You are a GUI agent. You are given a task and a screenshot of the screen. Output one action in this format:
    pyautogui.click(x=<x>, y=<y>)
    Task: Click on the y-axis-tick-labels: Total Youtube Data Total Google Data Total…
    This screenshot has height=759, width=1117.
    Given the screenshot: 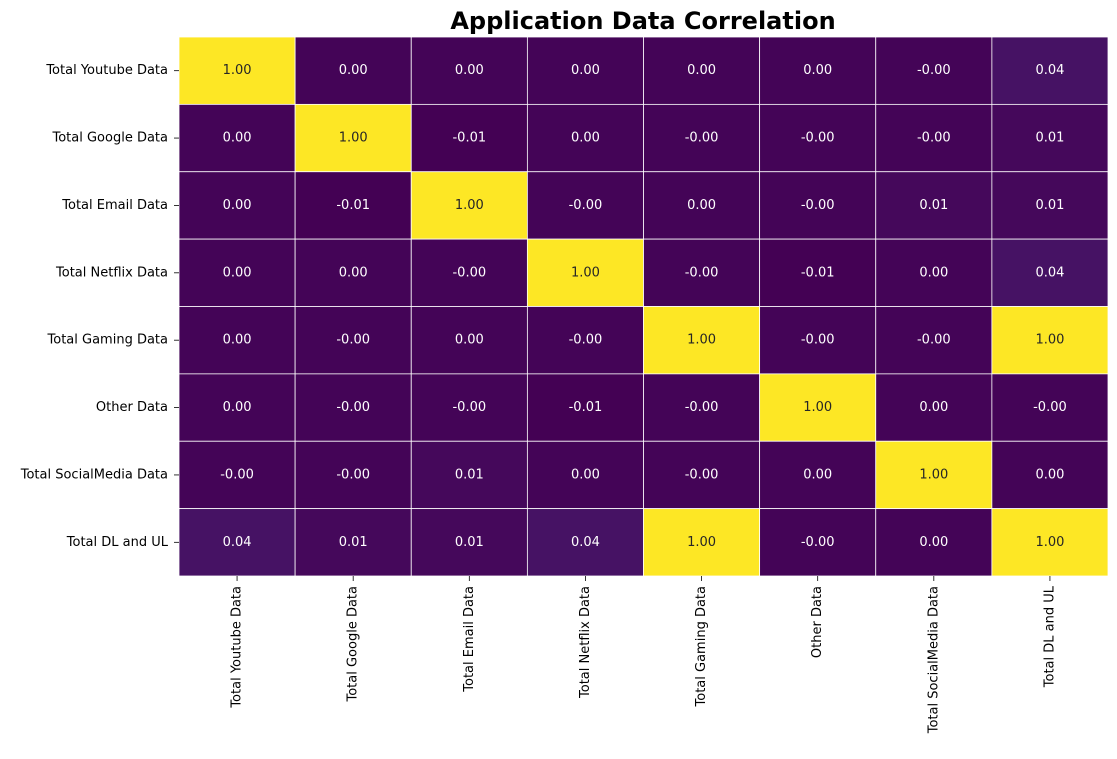 What is the action you would take?
    pyautogui.click(x=99, y=306)
    